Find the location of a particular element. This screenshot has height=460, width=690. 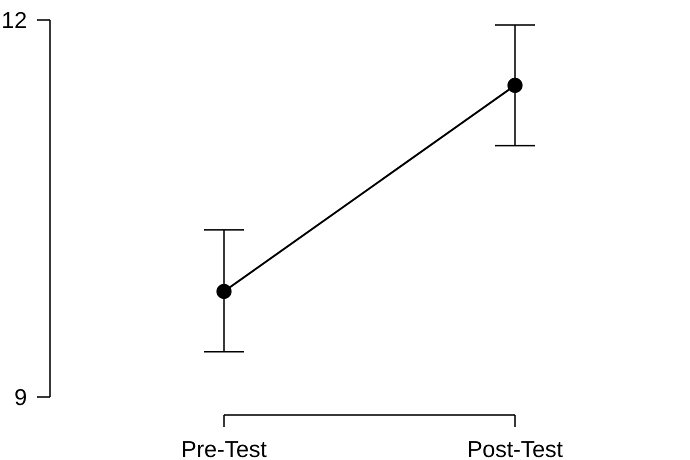

x-tick-label: Post-Test is located at coordinates (515, 448).